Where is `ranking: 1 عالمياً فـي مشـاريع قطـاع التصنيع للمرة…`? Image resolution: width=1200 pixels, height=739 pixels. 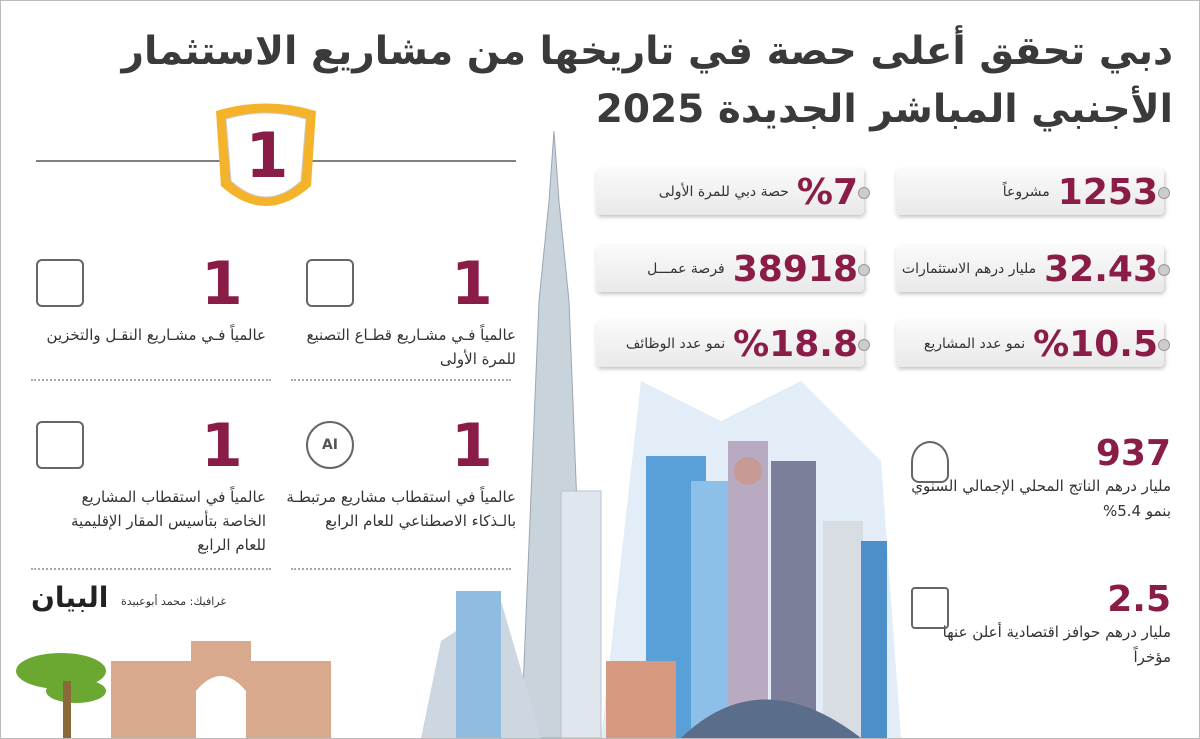 ranking: 1 عالمياً فـي مشـاريع قطـاع التصنيع للمرة… is located at coordinates (401, 311).